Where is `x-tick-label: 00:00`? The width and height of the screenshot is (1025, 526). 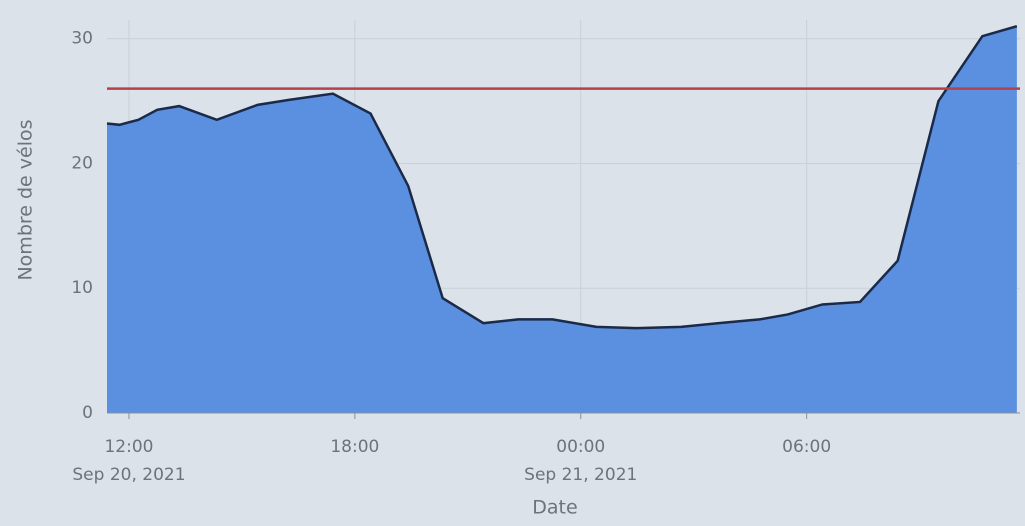
x-tick-label: 00:00 is located at coordinates (580, 447).